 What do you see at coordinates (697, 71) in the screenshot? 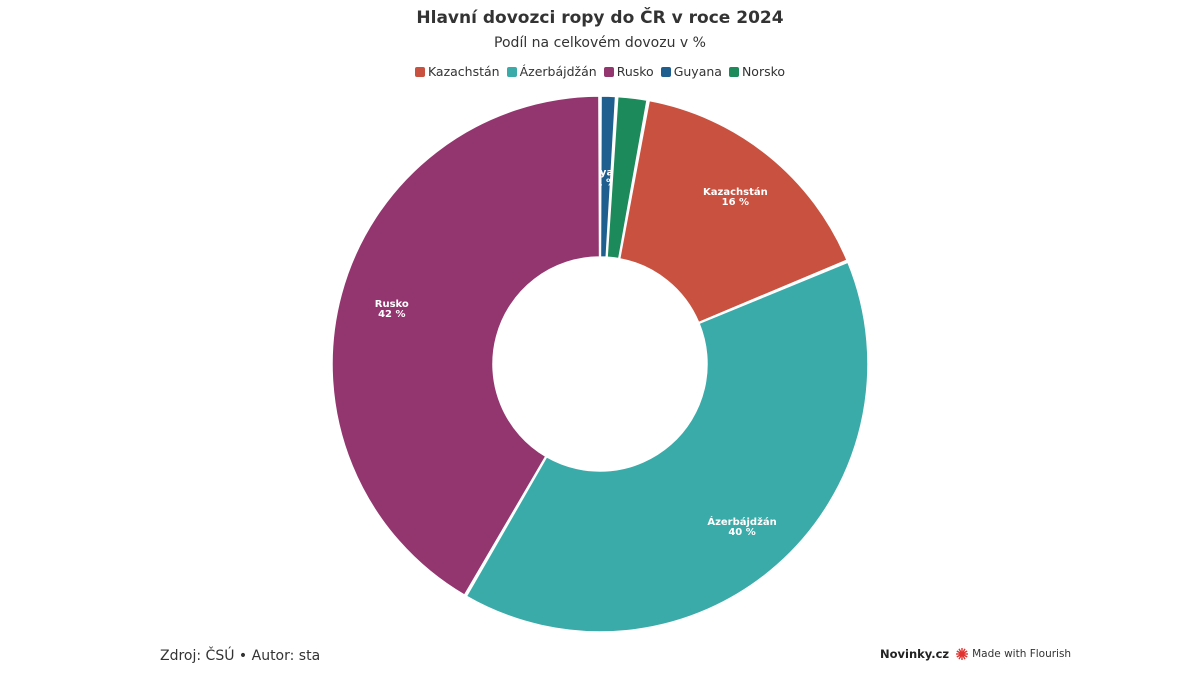
I see `legend-label: Guyana` at bounding box center [697, 71].